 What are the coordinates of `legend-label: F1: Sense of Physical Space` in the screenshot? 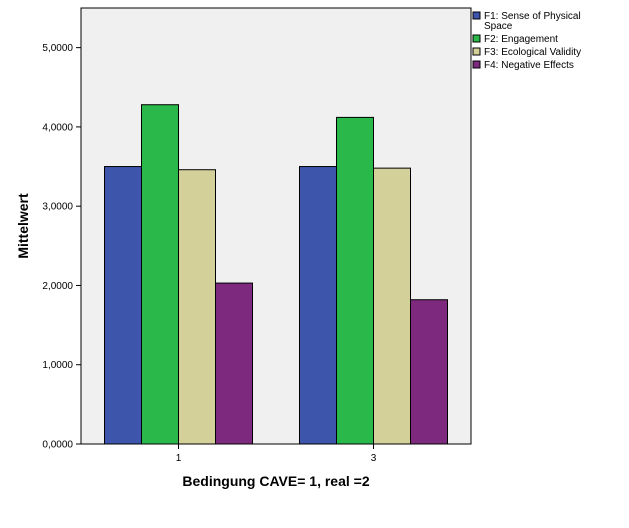 It's located at (532, 21).